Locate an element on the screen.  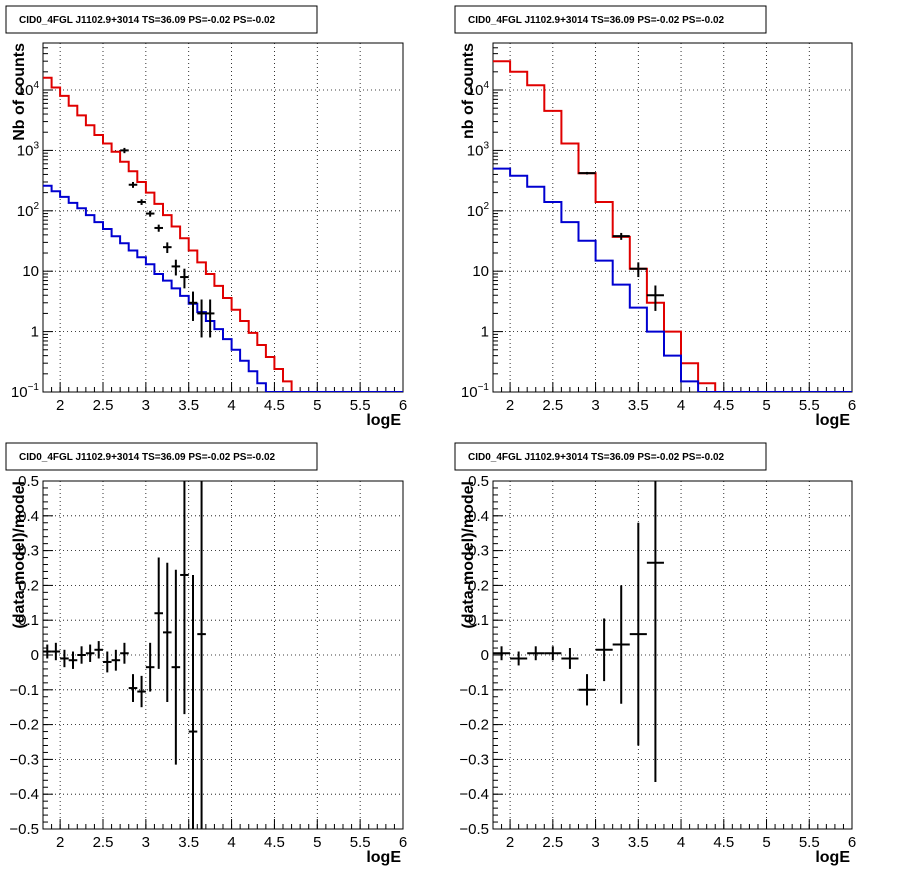
model-histogram is located at coordinates (223, 234).